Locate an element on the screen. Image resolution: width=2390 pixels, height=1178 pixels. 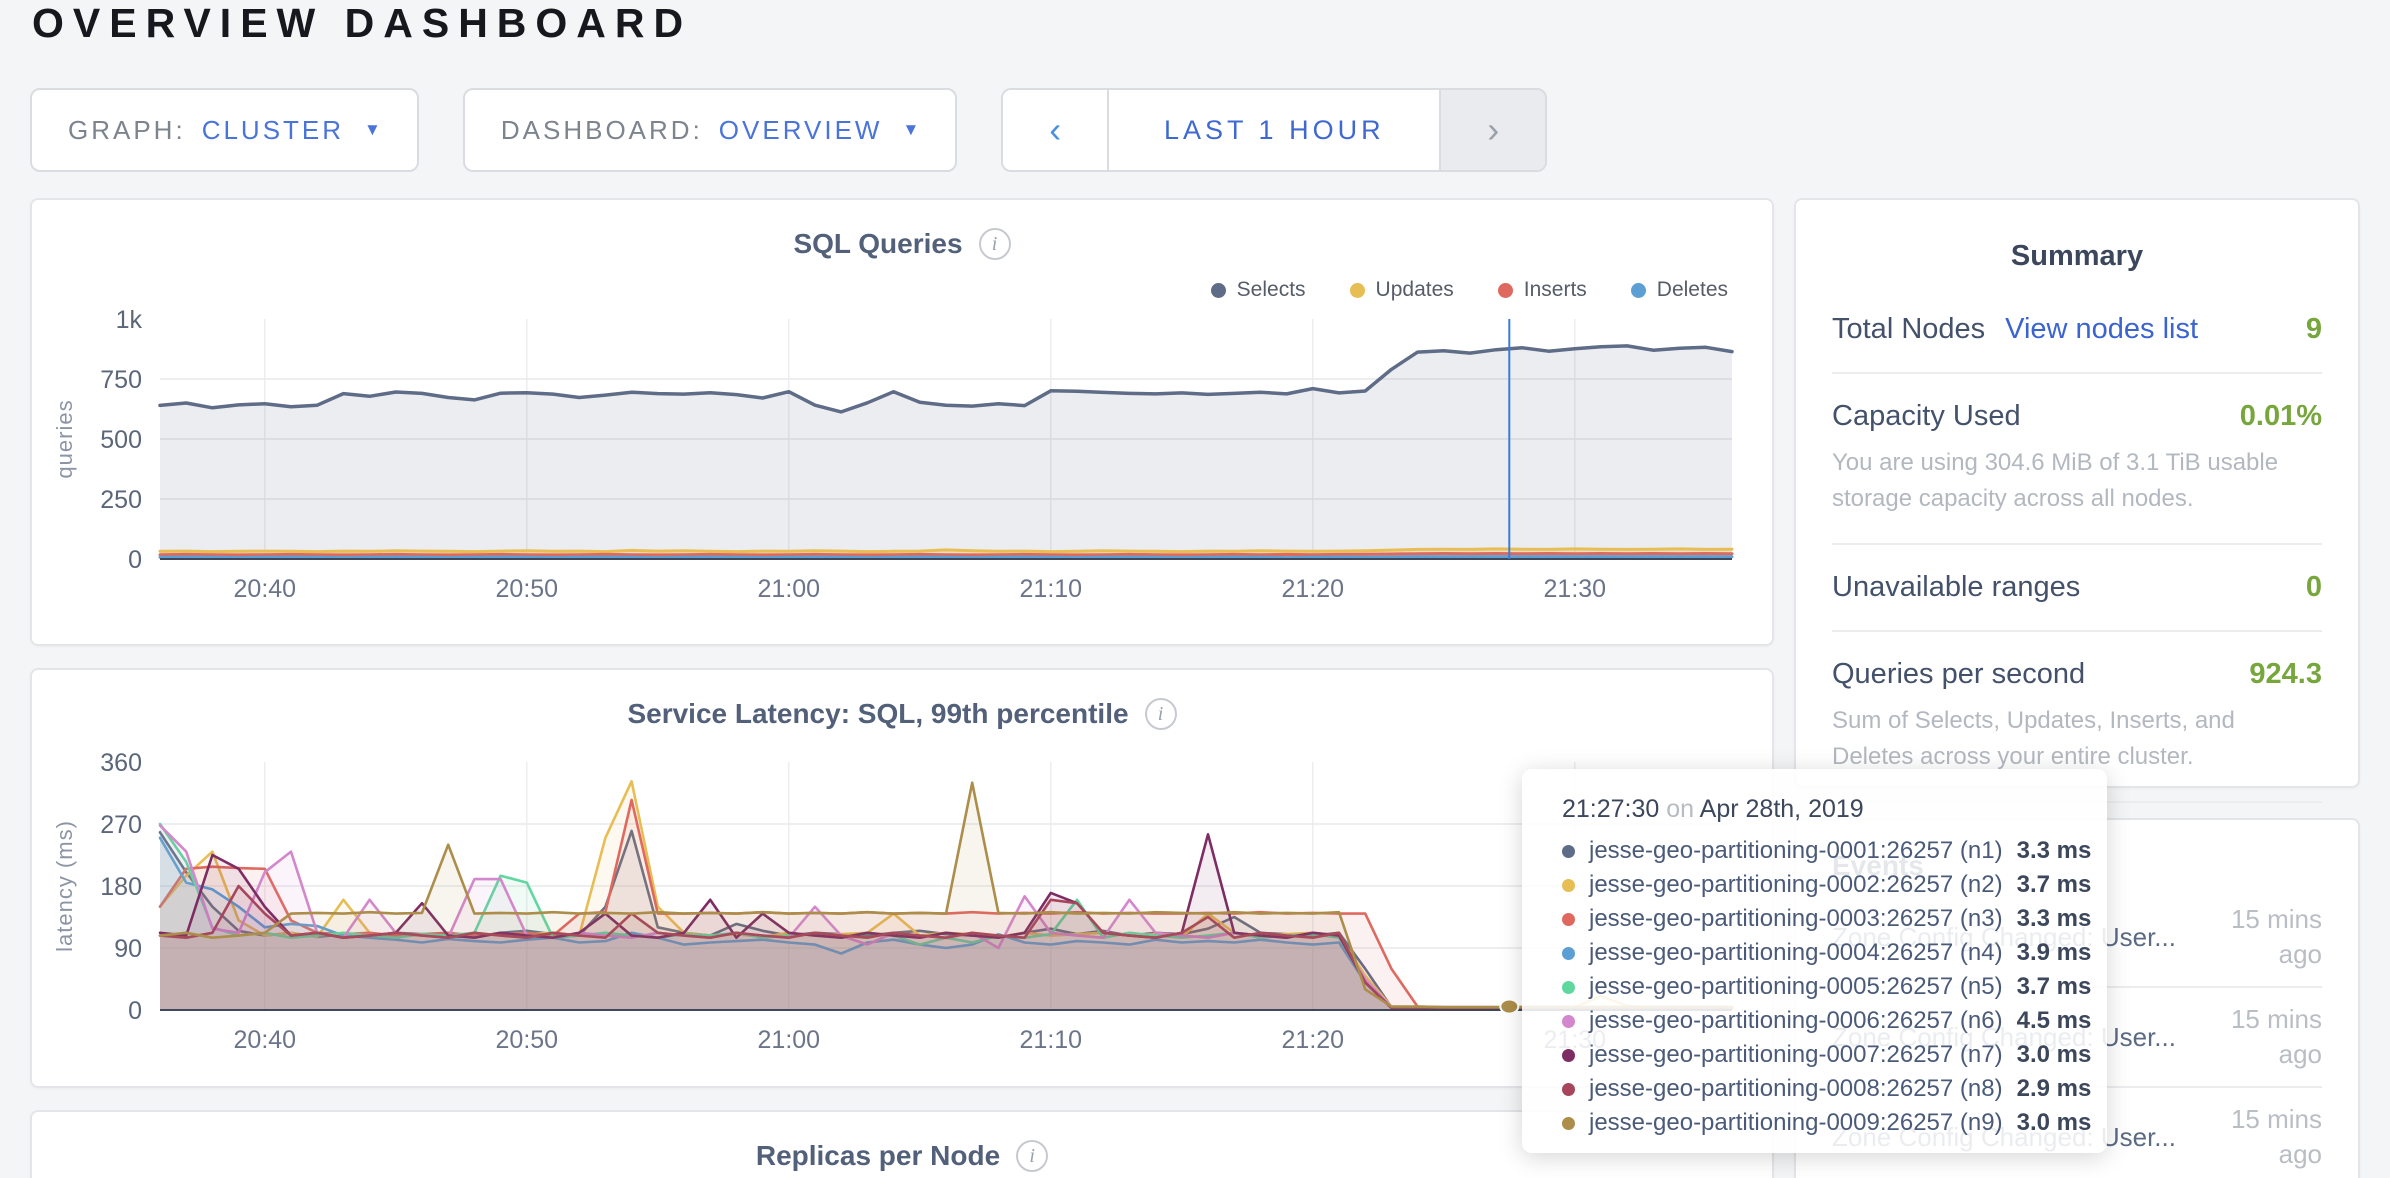
summary-value: 0.01% is located at coordinates (2280, 416).